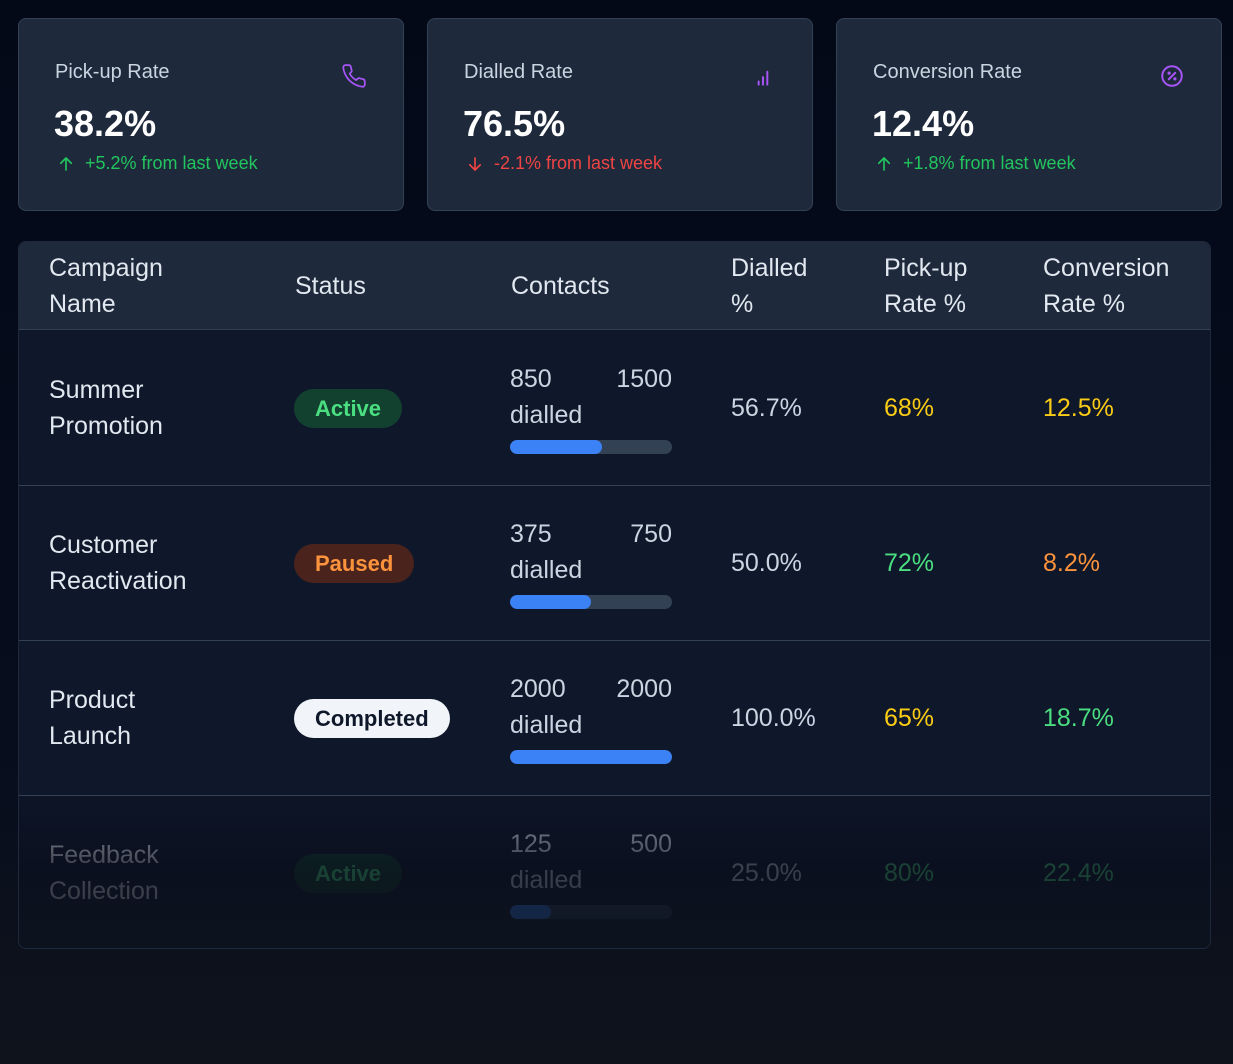  Describe the element at coordinates (118, 581) in the screenshot. I see `name-line: Reactivation` at that location.